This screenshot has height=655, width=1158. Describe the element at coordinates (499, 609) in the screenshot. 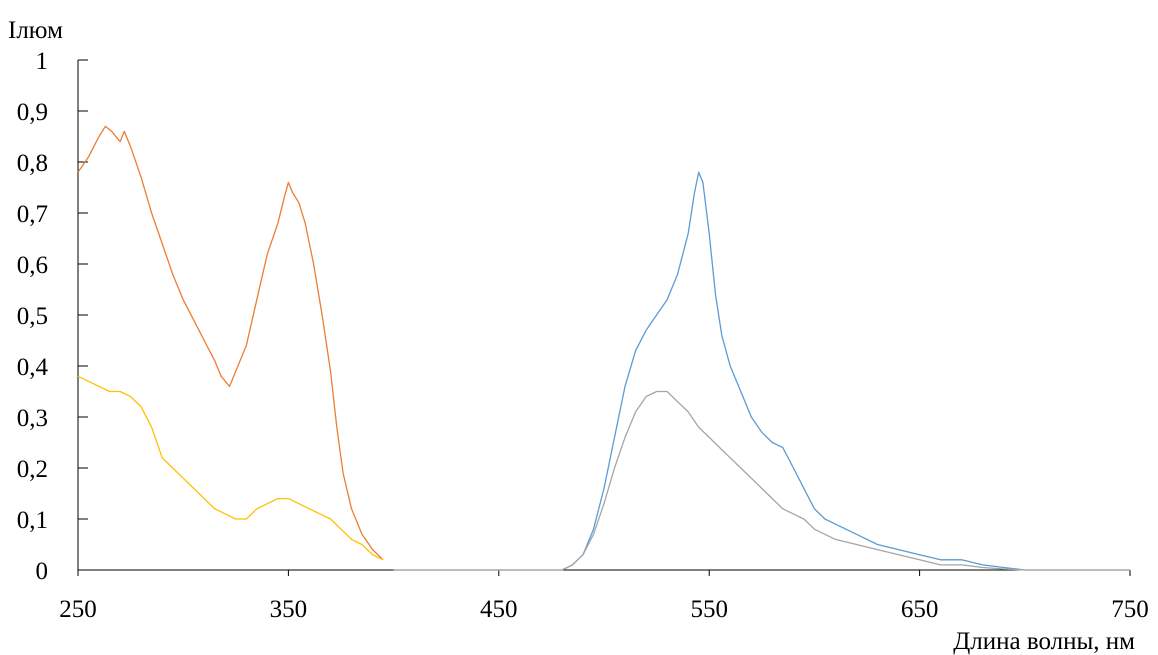

I see `x-tick-label: 450` at that location.